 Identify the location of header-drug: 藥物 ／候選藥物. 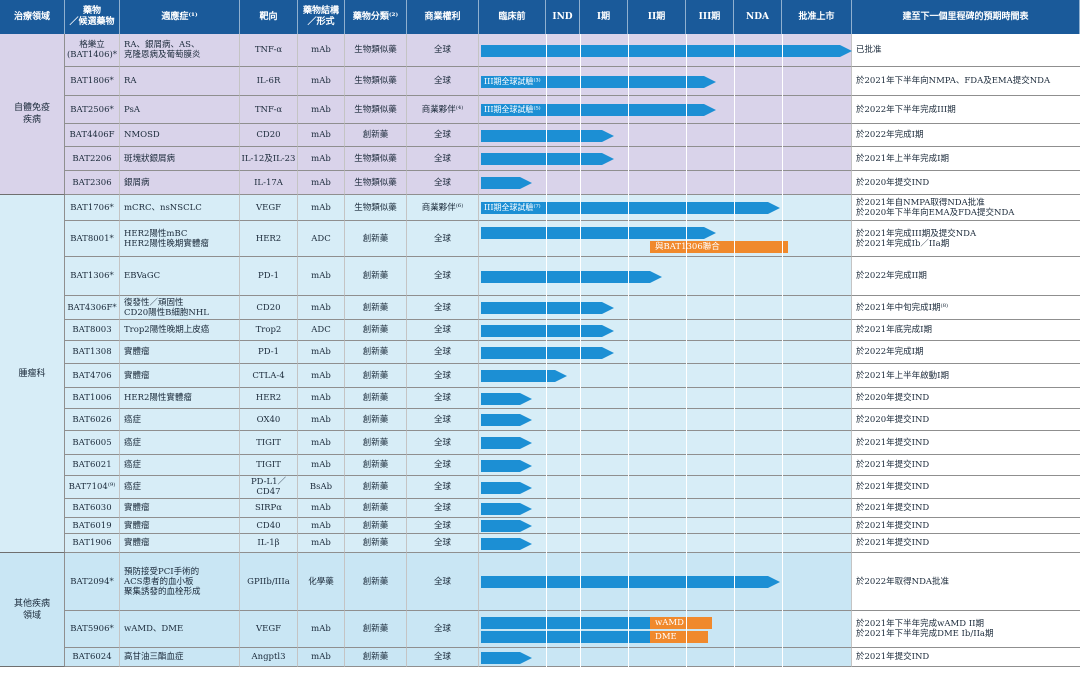
(92, 17).